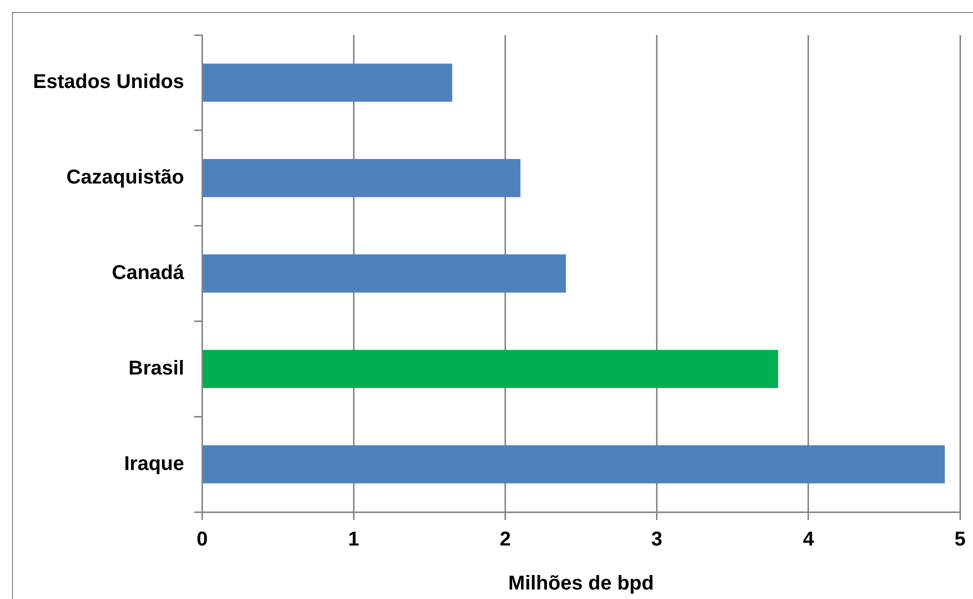 This screenshot has width=973, height=599. What do you see at coordinates (108, 82) in the screenshot?
I see `y-tick-label: Estados Unidos` at bounding box center [108, 82].